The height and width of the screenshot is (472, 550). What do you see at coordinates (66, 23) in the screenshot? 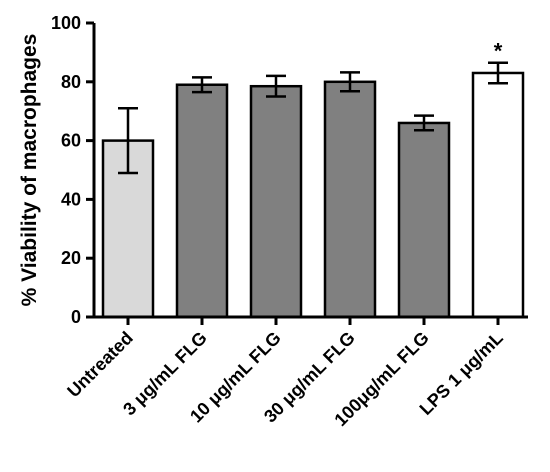
I see `y-tick-label-100: 100` at bounding box center [66, 23].